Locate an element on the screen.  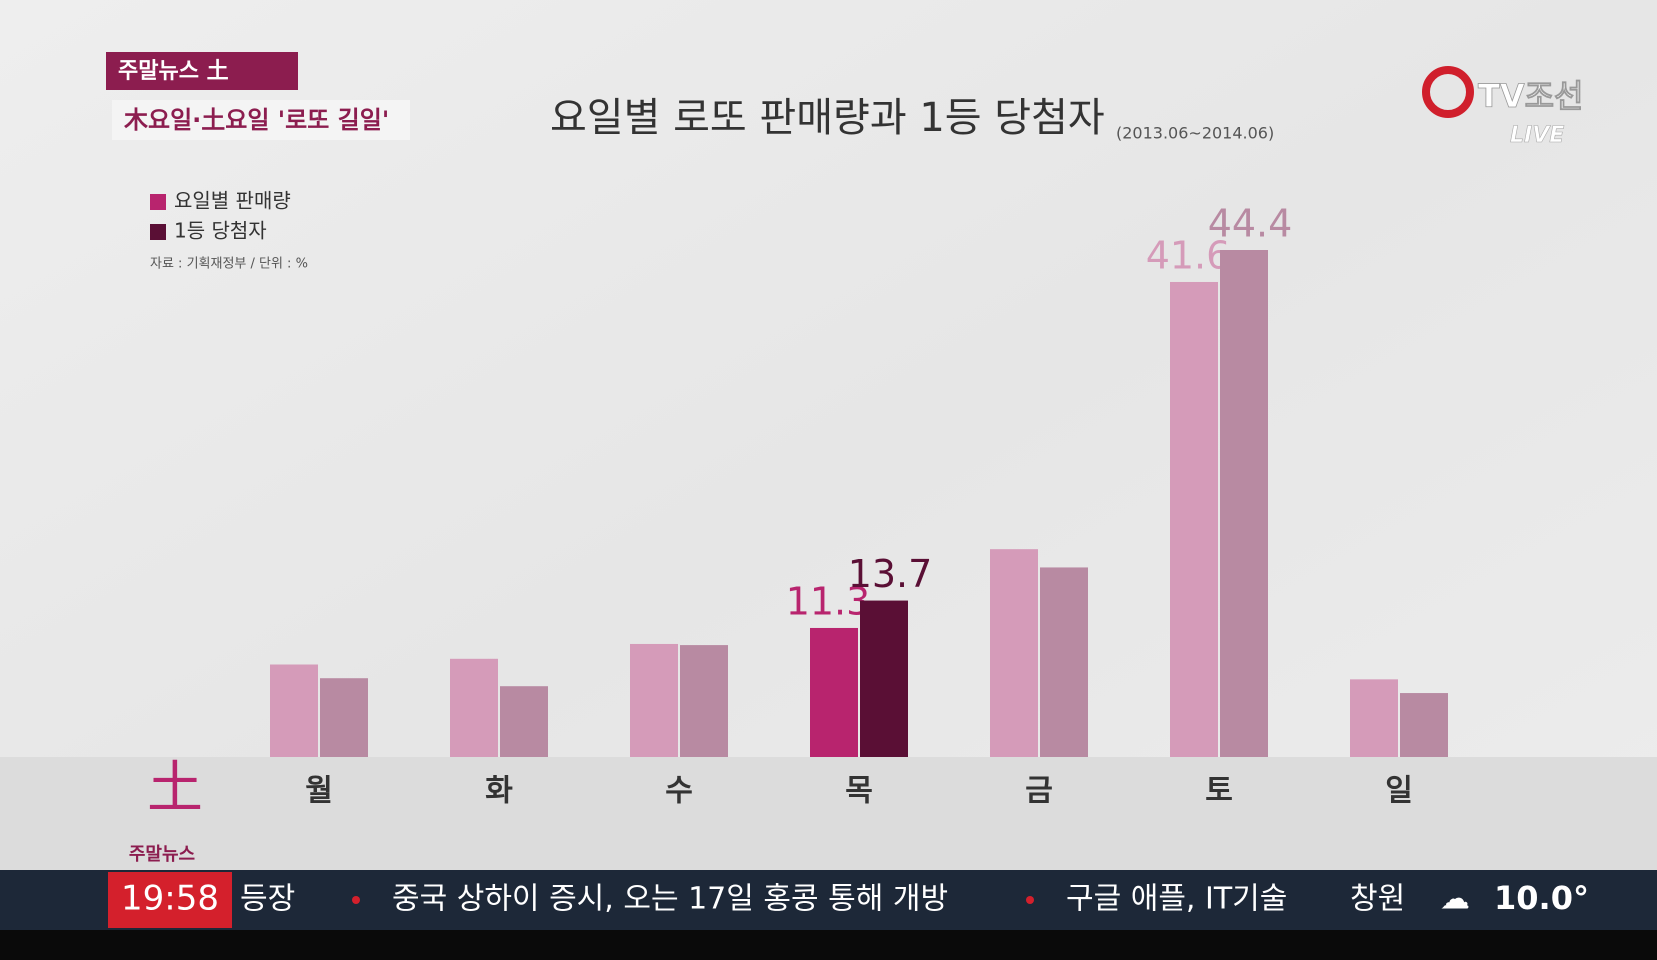
corner-label: 주말뉴스 is located at coordinates (162, 854).